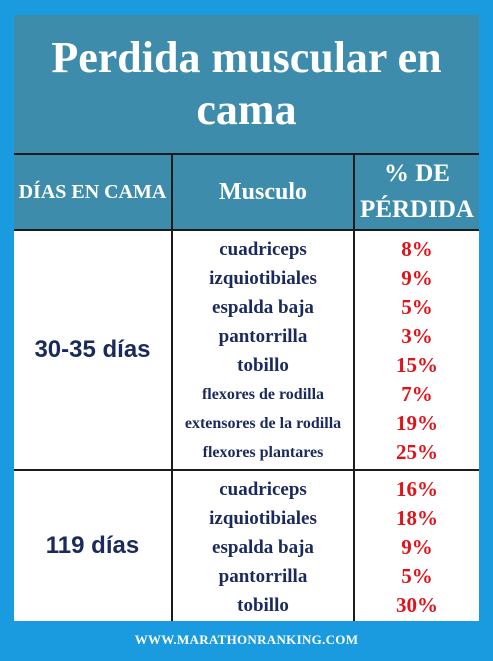  What do you see at coordinates (417, 605) in the screenshot?
I see `loss-value: 30%` at bounding box center [417, 605].